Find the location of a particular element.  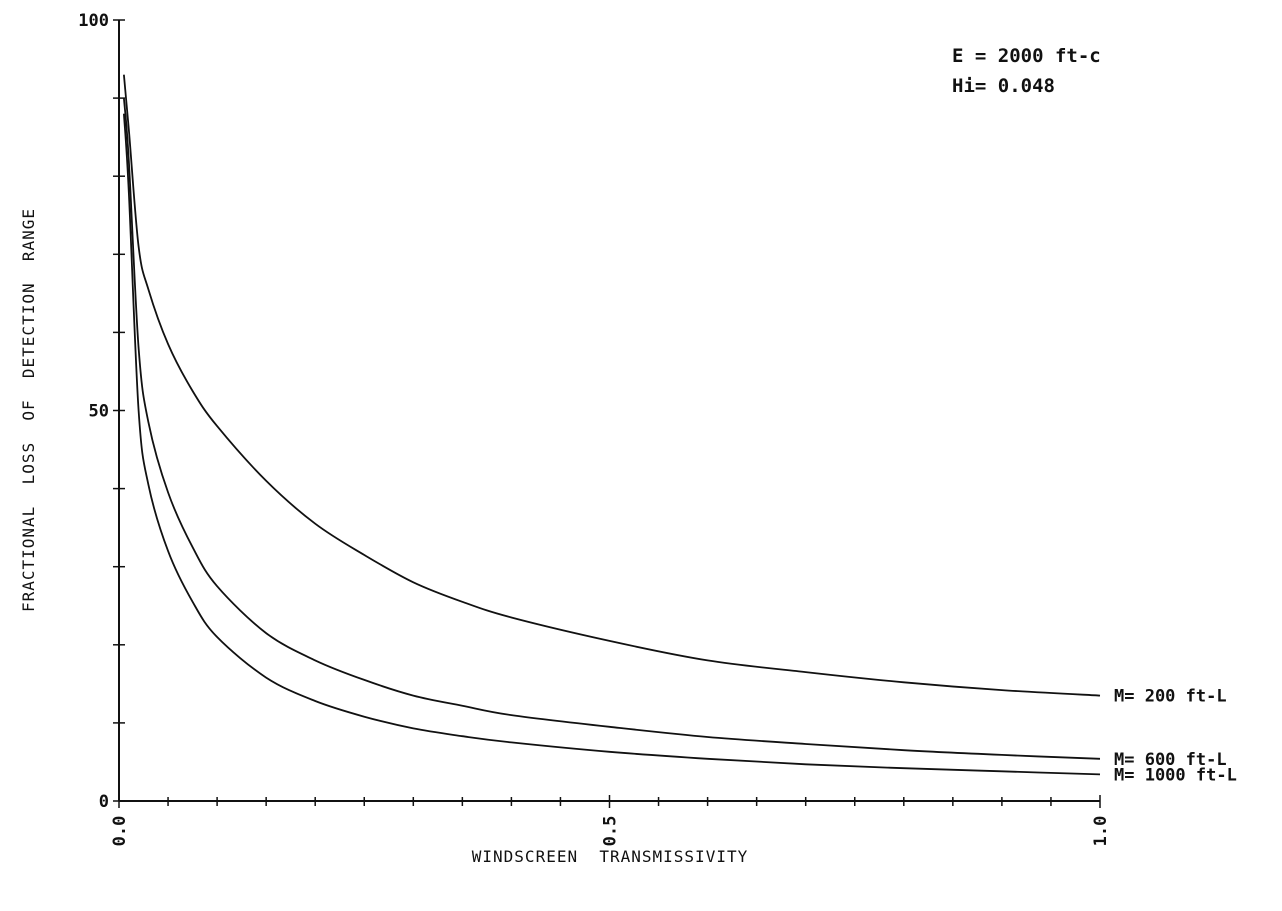

annotation-illuminance: E = 2000 ft-c is located at coordinates (1026, 56).